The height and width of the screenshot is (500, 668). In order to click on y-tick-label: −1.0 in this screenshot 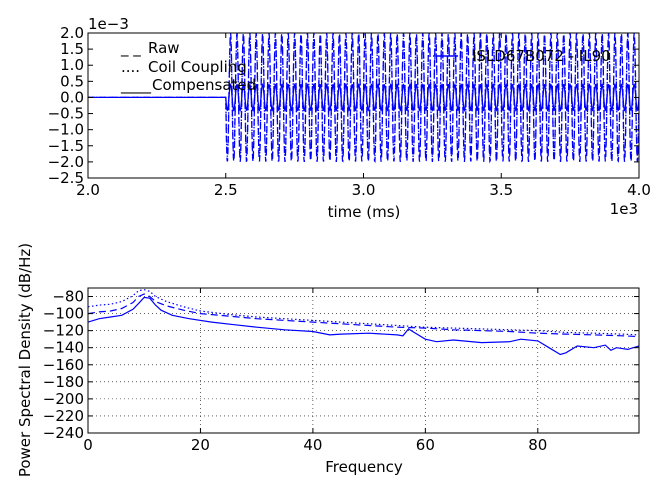, I will do `click(66, 130)`.